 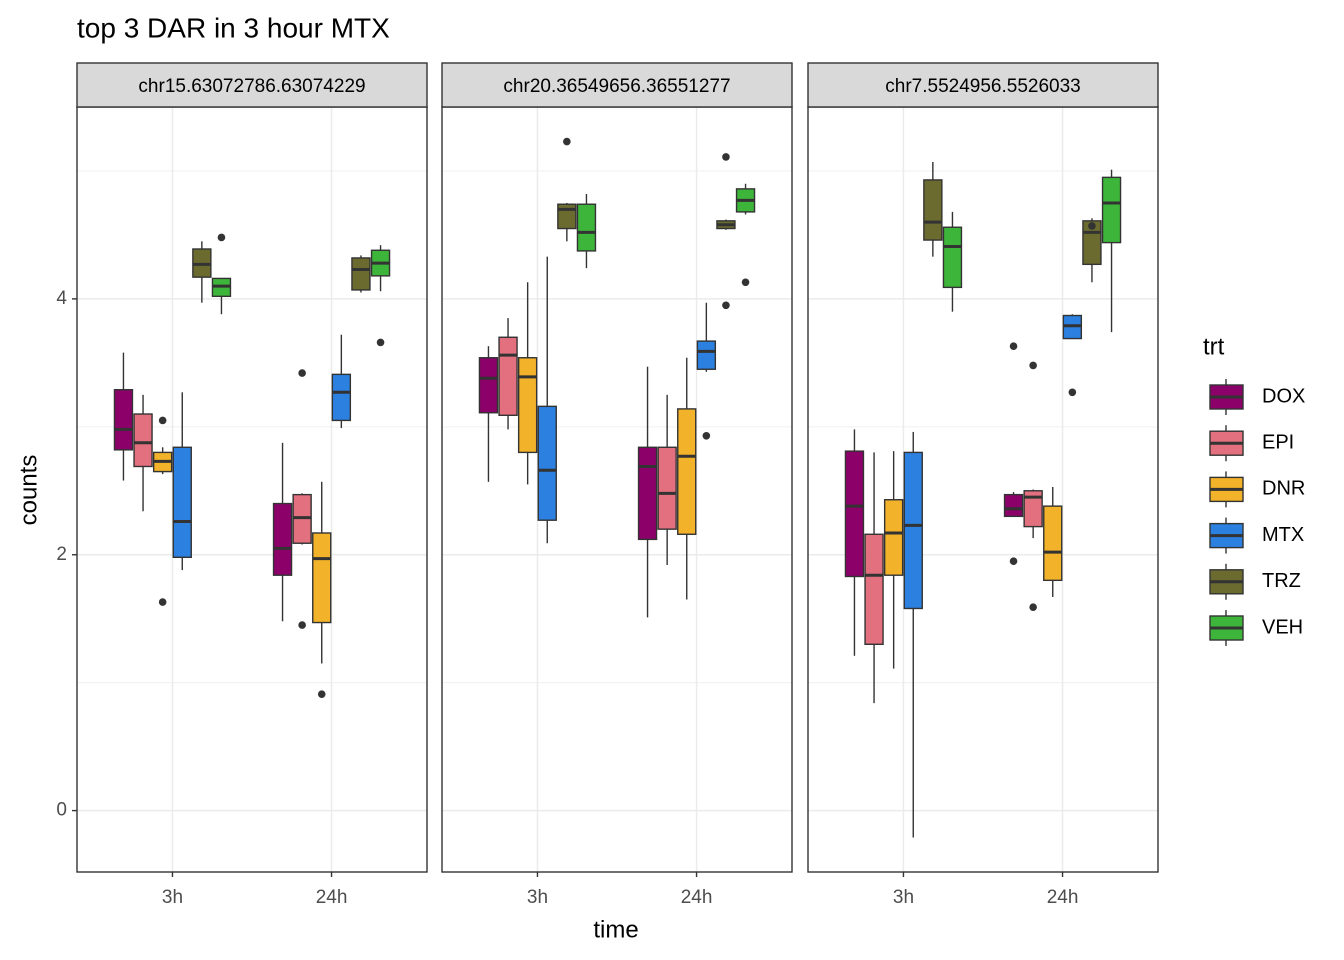 What do you see at coordinates (1283, 535) in the screenshot?
I see `legend-label: MTX` at bounding box center [1283, 535].